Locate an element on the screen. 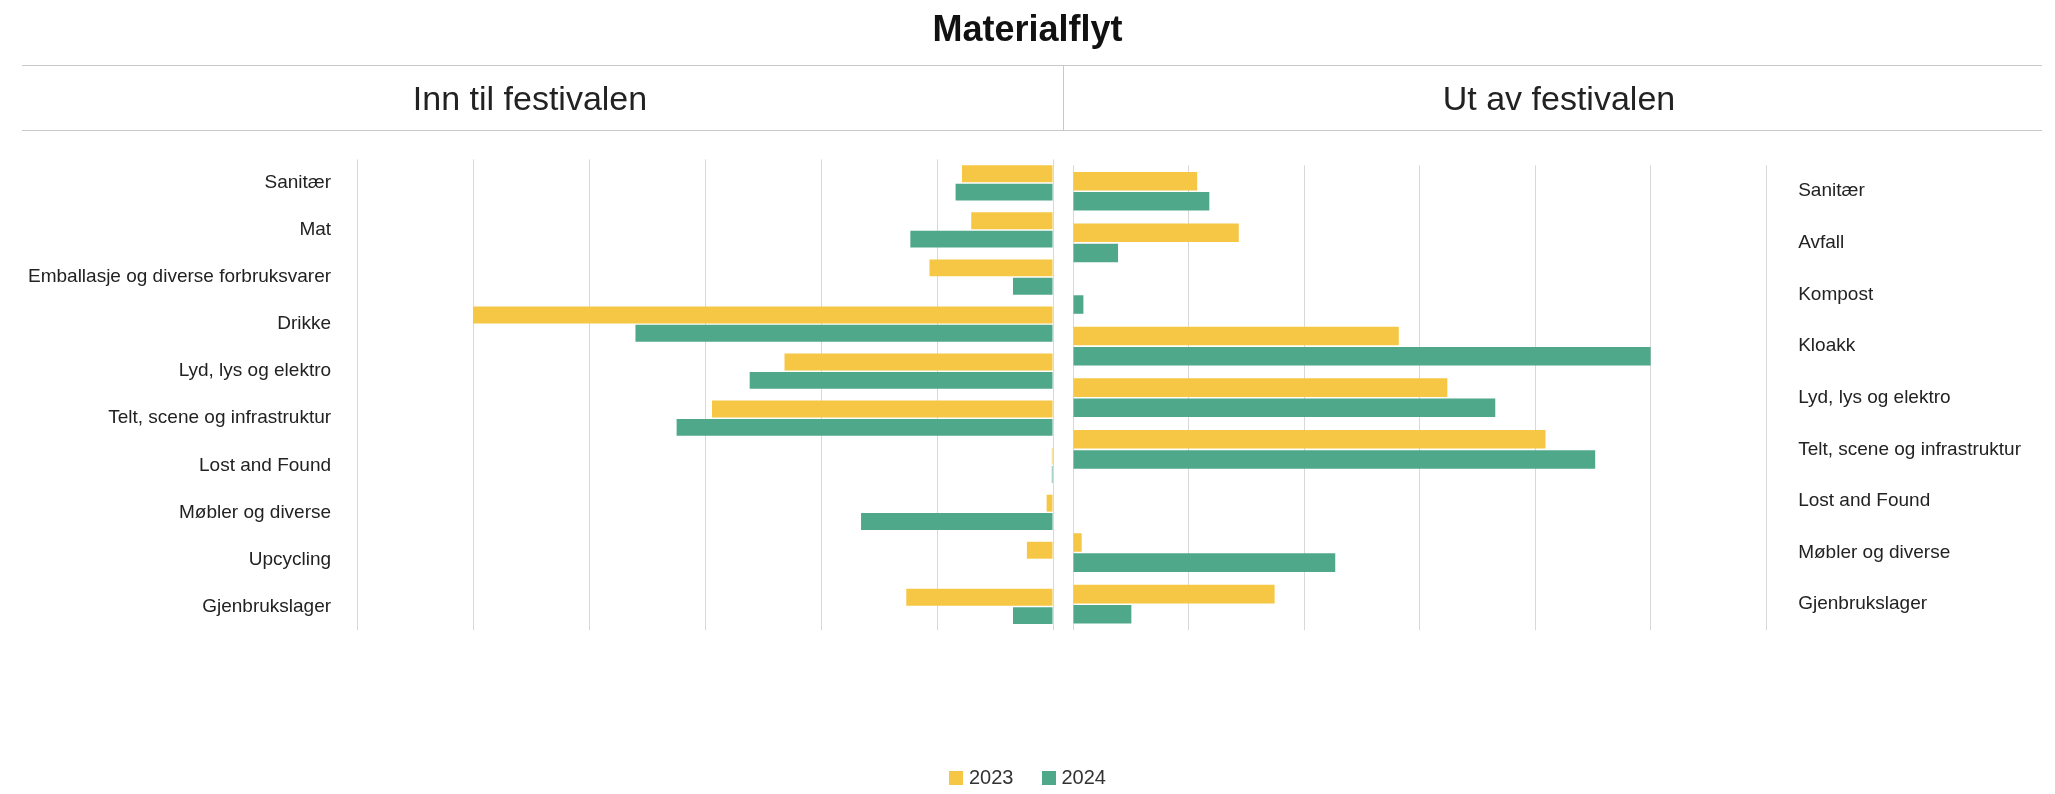 The height and width of the screenshot is (794, 2055). legend-label: 2024 is located at coordinates (1083, 777).